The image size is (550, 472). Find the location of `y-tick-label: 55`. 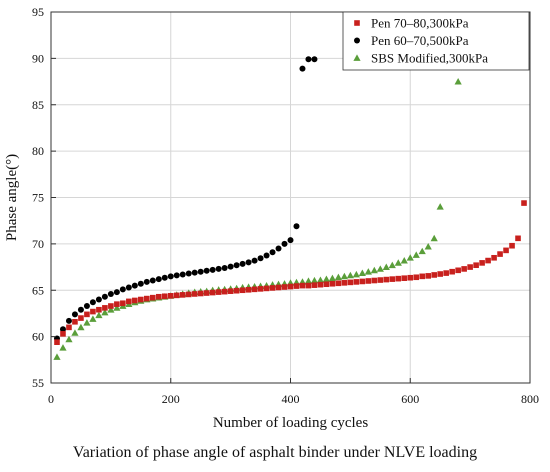

y-tick-label: 55 is located at coordinates (38, 383).